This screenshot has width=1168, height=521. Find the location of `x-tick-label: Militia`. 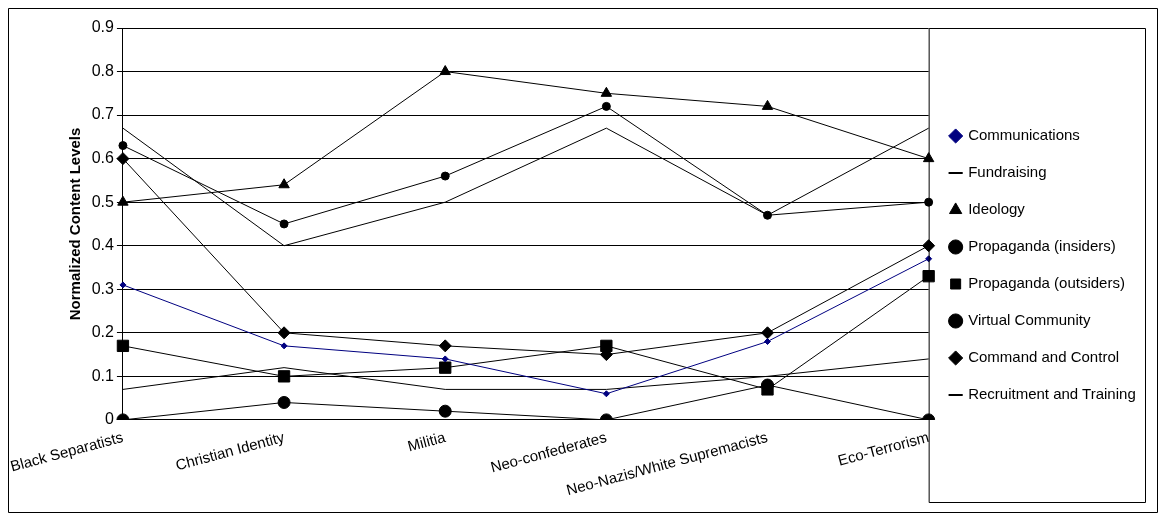

x-tick-label: Militia is located at coordinates (426, 441).